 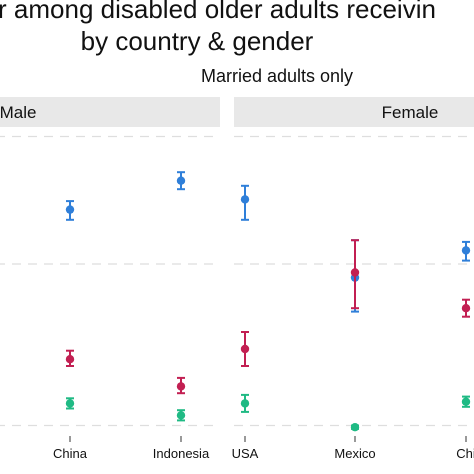 What do you see at coordinates (181, 453) in the screenshot?
I see `x-tick-label-male-indonesia: Indonesia` at bounding box center [181, 453].